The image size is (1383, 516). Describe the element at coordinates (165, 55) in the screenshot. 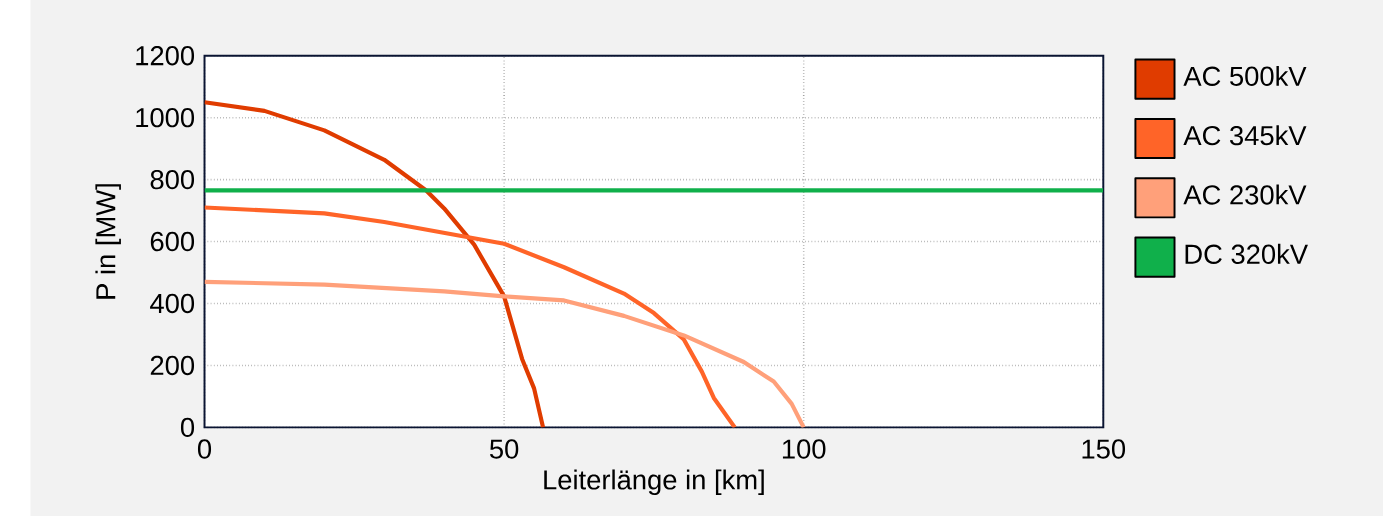

I see `y-tick-label: 1200` at that location.